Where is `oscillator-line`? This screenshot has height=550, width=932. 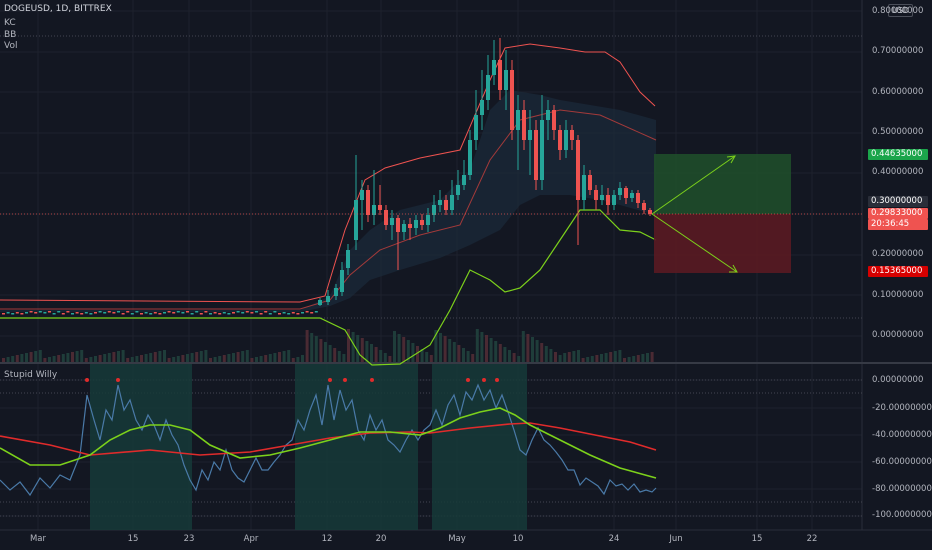
oscillator-line is located at coordinates (328, 440).